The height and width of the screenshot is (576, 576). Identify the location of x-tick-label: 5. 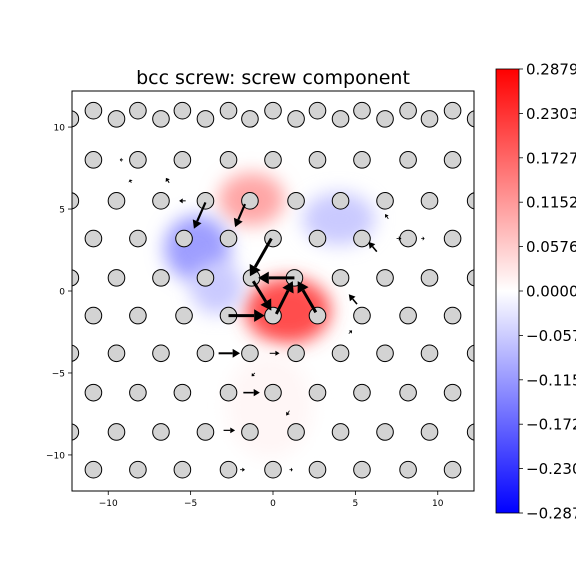
(356, 504).